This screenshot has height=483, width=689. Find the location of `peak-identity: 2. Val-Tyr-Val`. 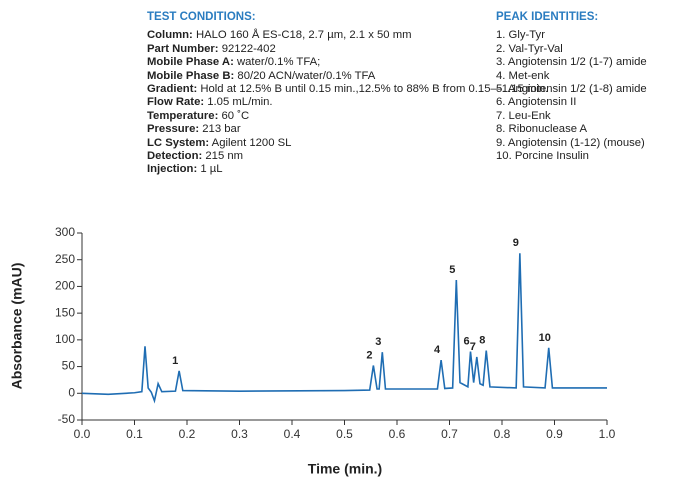

peak-identity: 2. Val-Tyr-Val is located at coordinates (529, 48).